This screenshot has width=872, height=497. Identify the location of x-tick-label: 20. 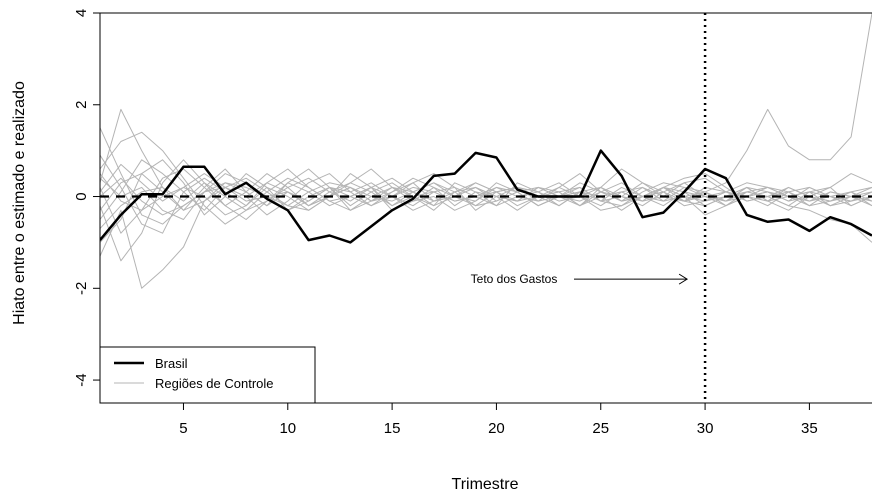
(496, 428).